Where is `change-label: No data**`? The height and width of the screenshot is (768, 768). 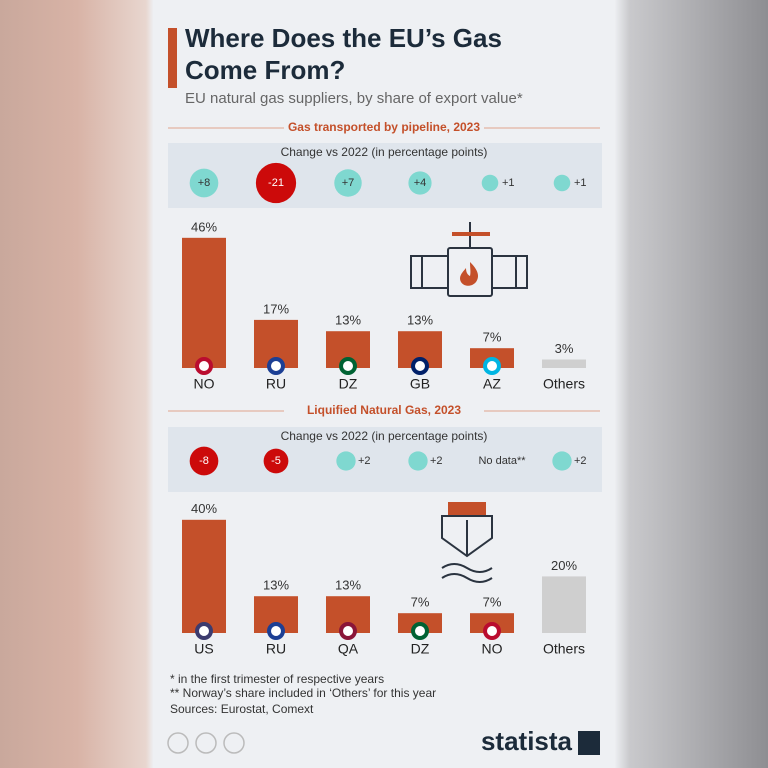 change-label: No data** is located at coordinates (502, 461).